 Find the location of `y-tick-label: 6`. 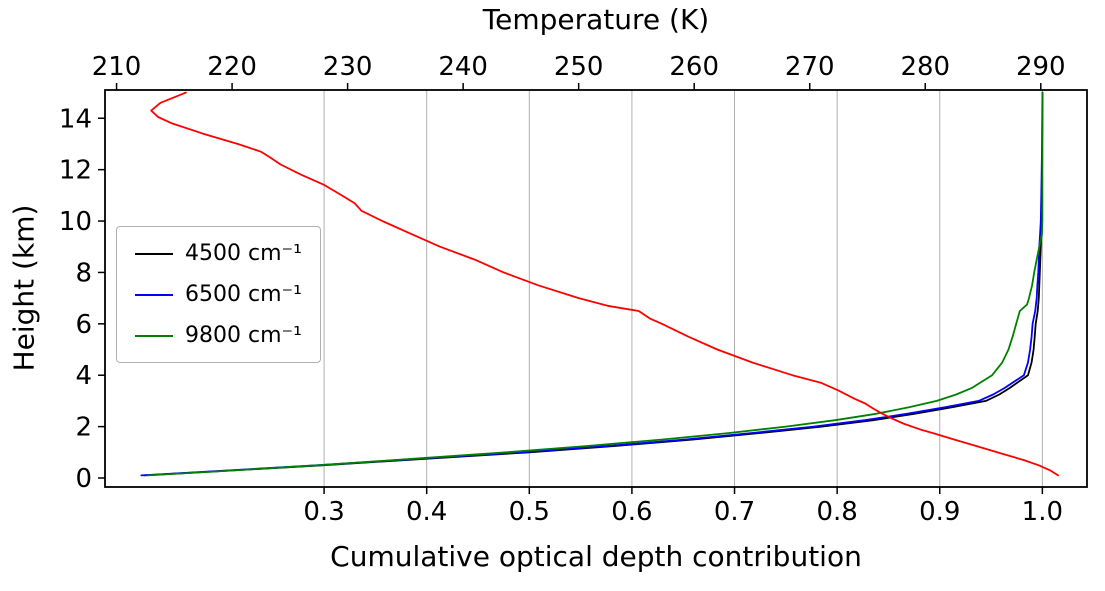

y-tick-label: 6 is located at coordinates (83, 325).